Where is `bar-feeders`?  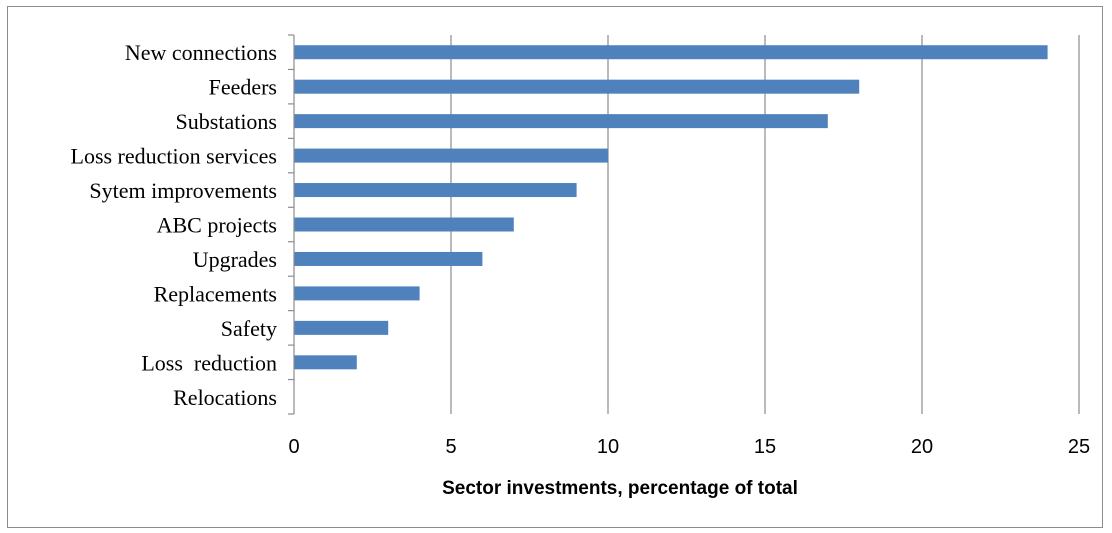 bar-feeders is located at coordinates (577, 86).